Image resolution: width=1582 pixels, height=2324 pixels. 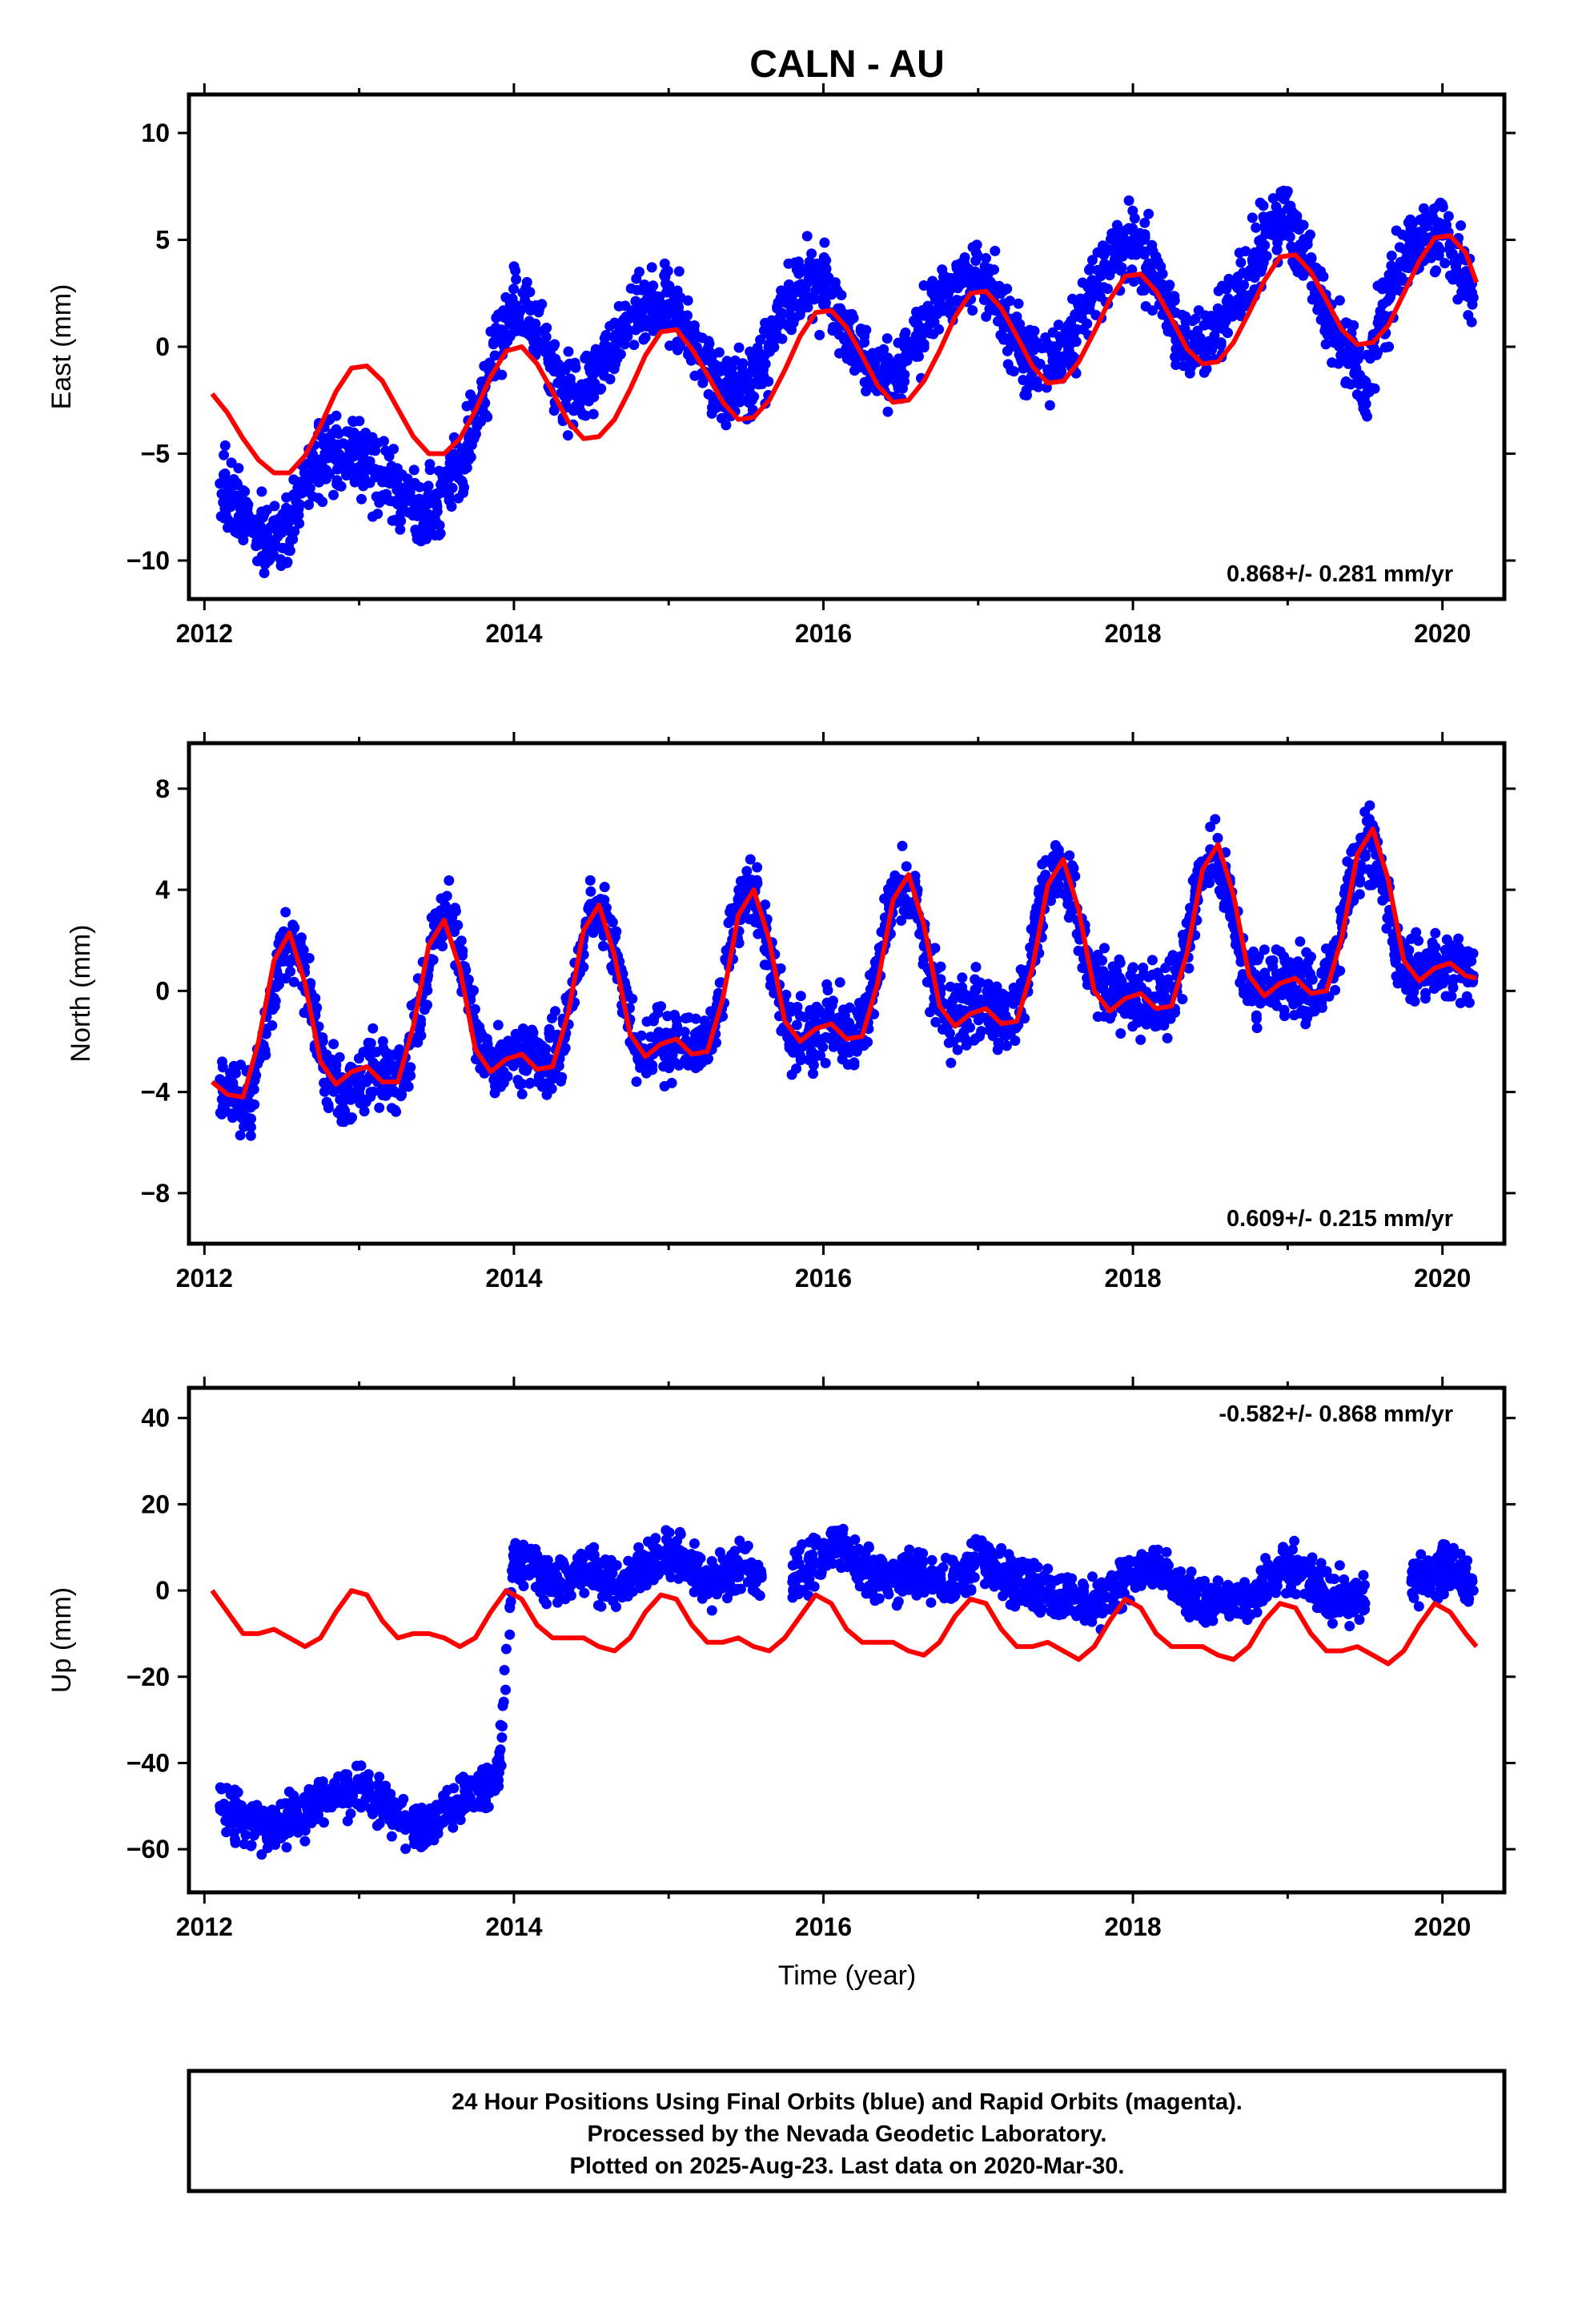 What do you see at coordinates (155, 133) in the screenshot?
I see `y-tick-label: 10` at bounding box center [155, 133].